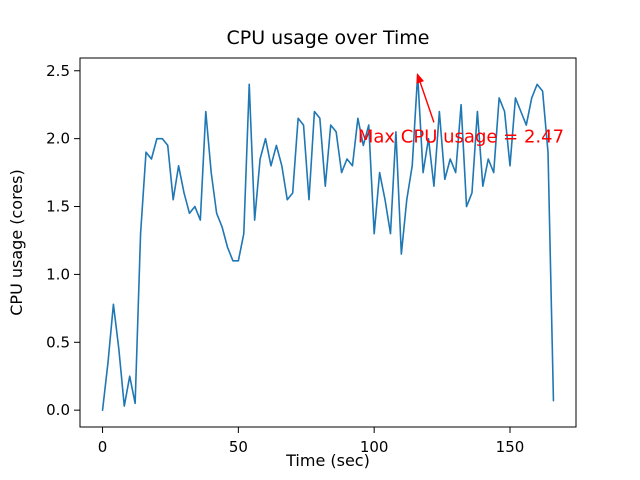 The height and width of the screenshot is (480, 640). What do you see at coordinates (58, 71) in the screenshot?
I see `y-tick-label: 2.5` at bounding box center [58, 71].